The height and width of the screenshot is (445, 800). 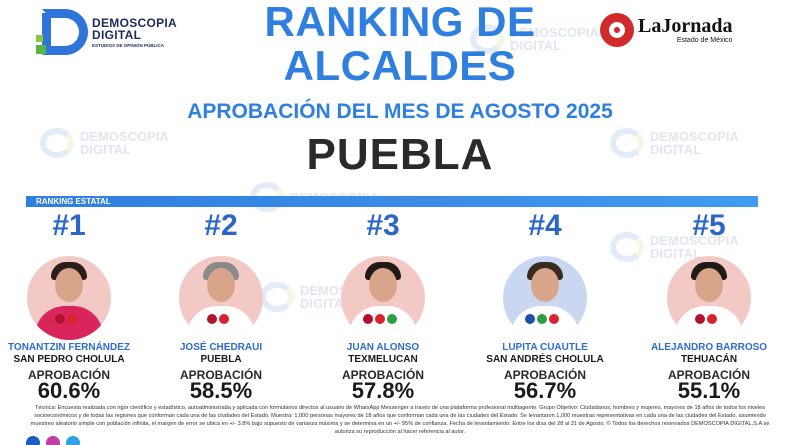 What do you see at coordinates (545, 225) in the screenshot?
I see `candidate-rank: #4` at bounding box center [545, 225].